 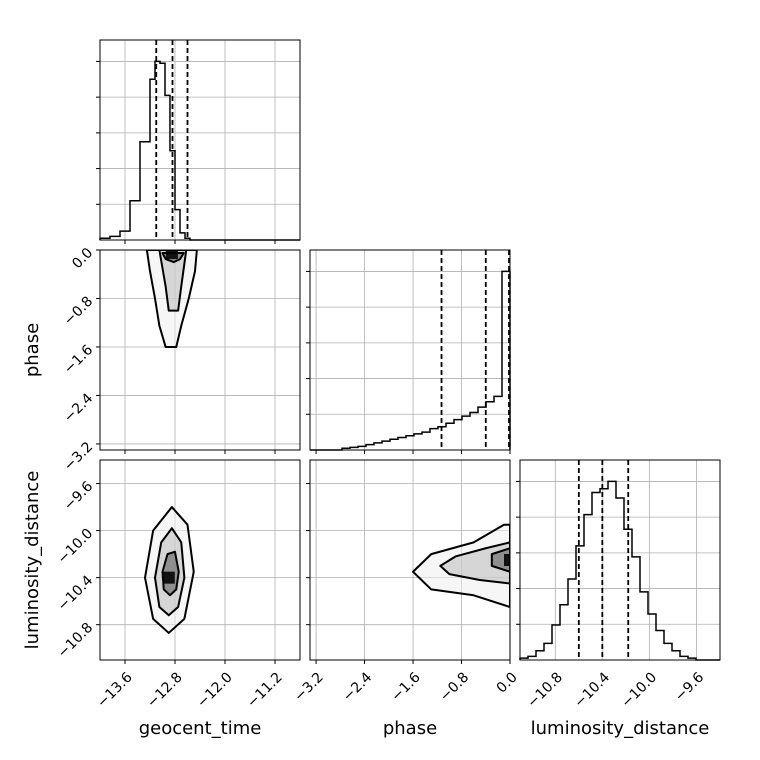 What do you see at coordinates (405, 686) in the screenshot?
I see `xtick-label-phase-2: −1.6` at bounding box center [405, 686].